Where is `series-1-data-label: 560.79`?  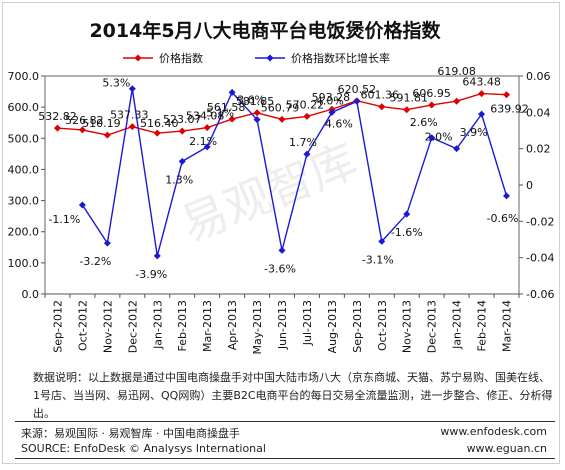
series-1-data-label: 560.79 is located at coordinates (280, 107).